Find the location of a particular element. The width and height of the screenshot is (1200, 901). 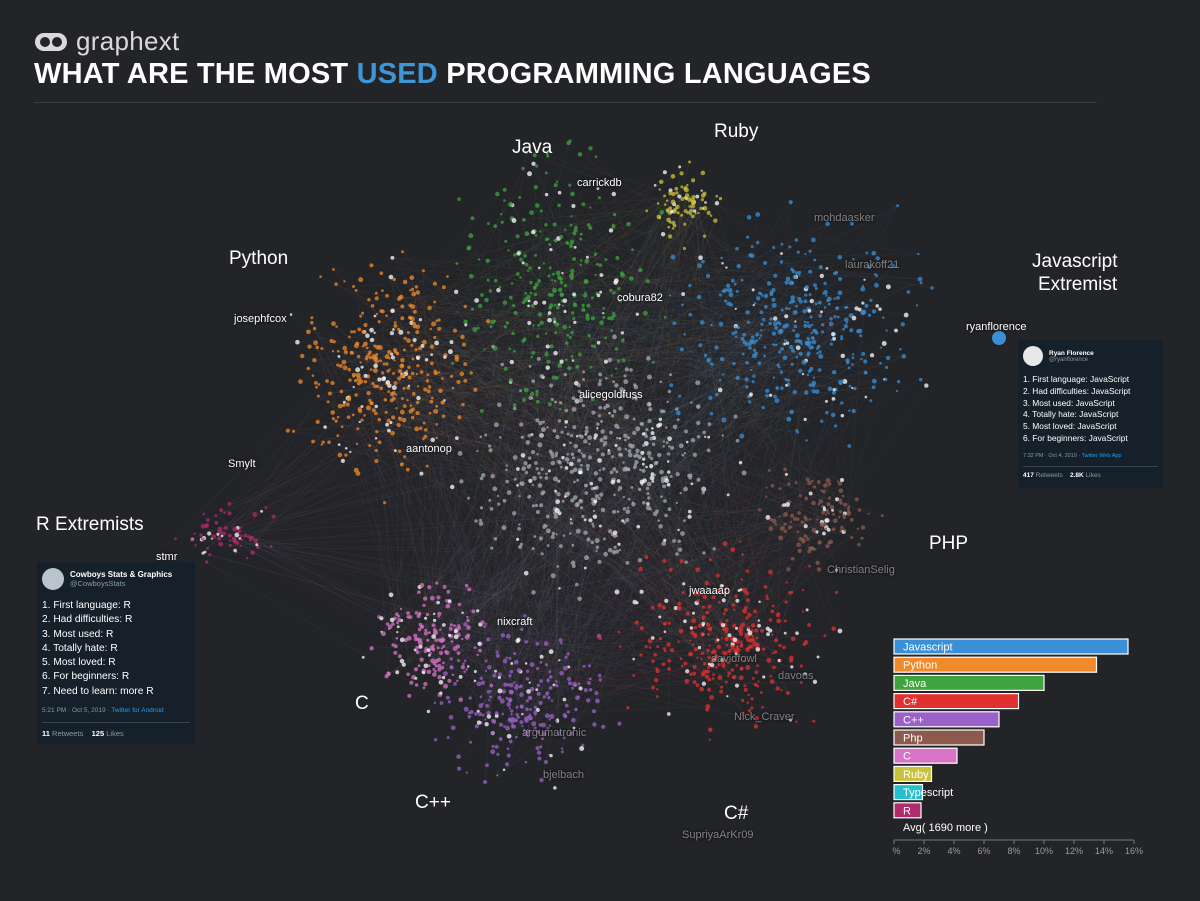

cluster-label-cpp: C++ is located at coordinates (433, 802).